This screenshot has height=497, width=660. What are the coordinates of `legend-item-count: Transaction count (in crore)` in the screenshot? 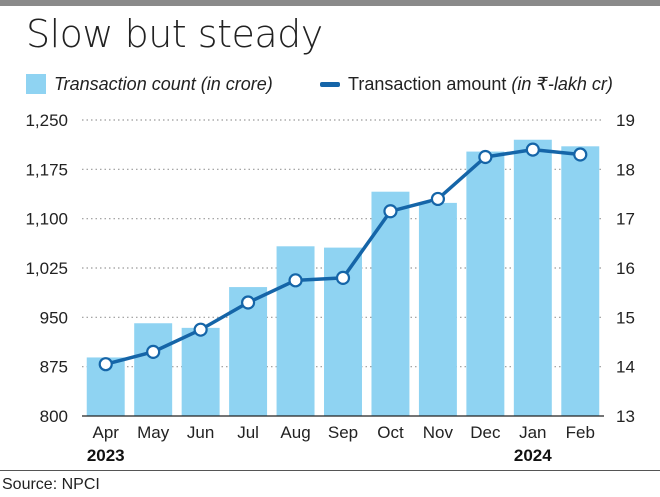 It's located at (149, 84).